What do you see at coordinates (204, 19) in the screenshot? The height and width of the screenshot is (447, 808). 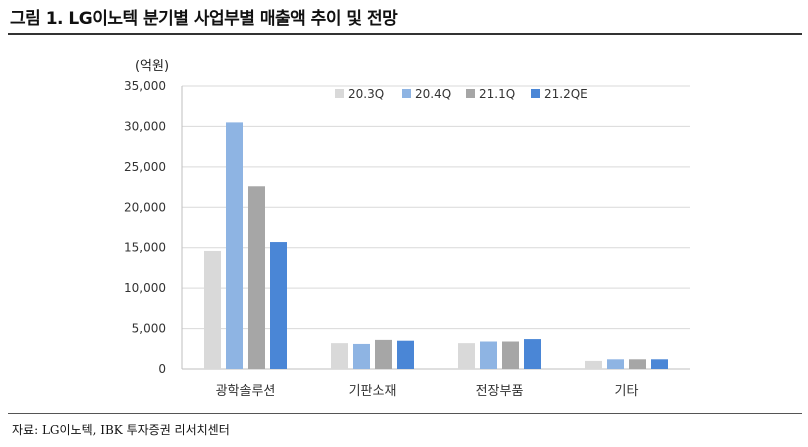 I see `figure-title: 그림 1. LG이노텍 분기별 사업부별 매출액 추이 및 전망` at bounding box center [204, 19].